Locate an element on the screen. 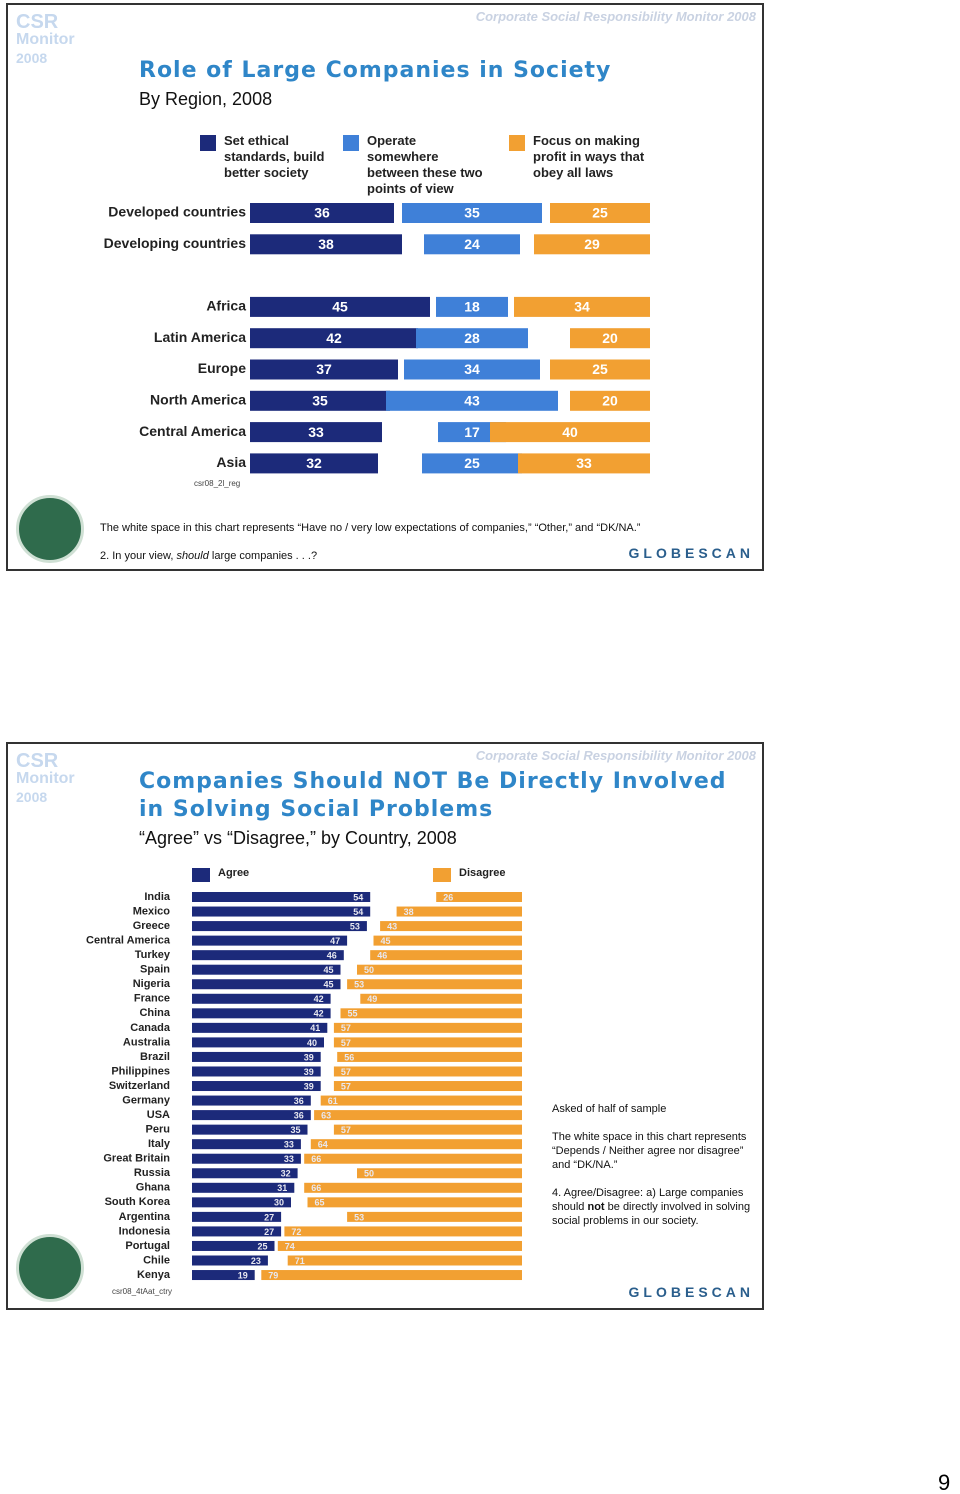 This screenshot has height=1494, width=960. value-label: 57 is located at coordinates (346, 1043).